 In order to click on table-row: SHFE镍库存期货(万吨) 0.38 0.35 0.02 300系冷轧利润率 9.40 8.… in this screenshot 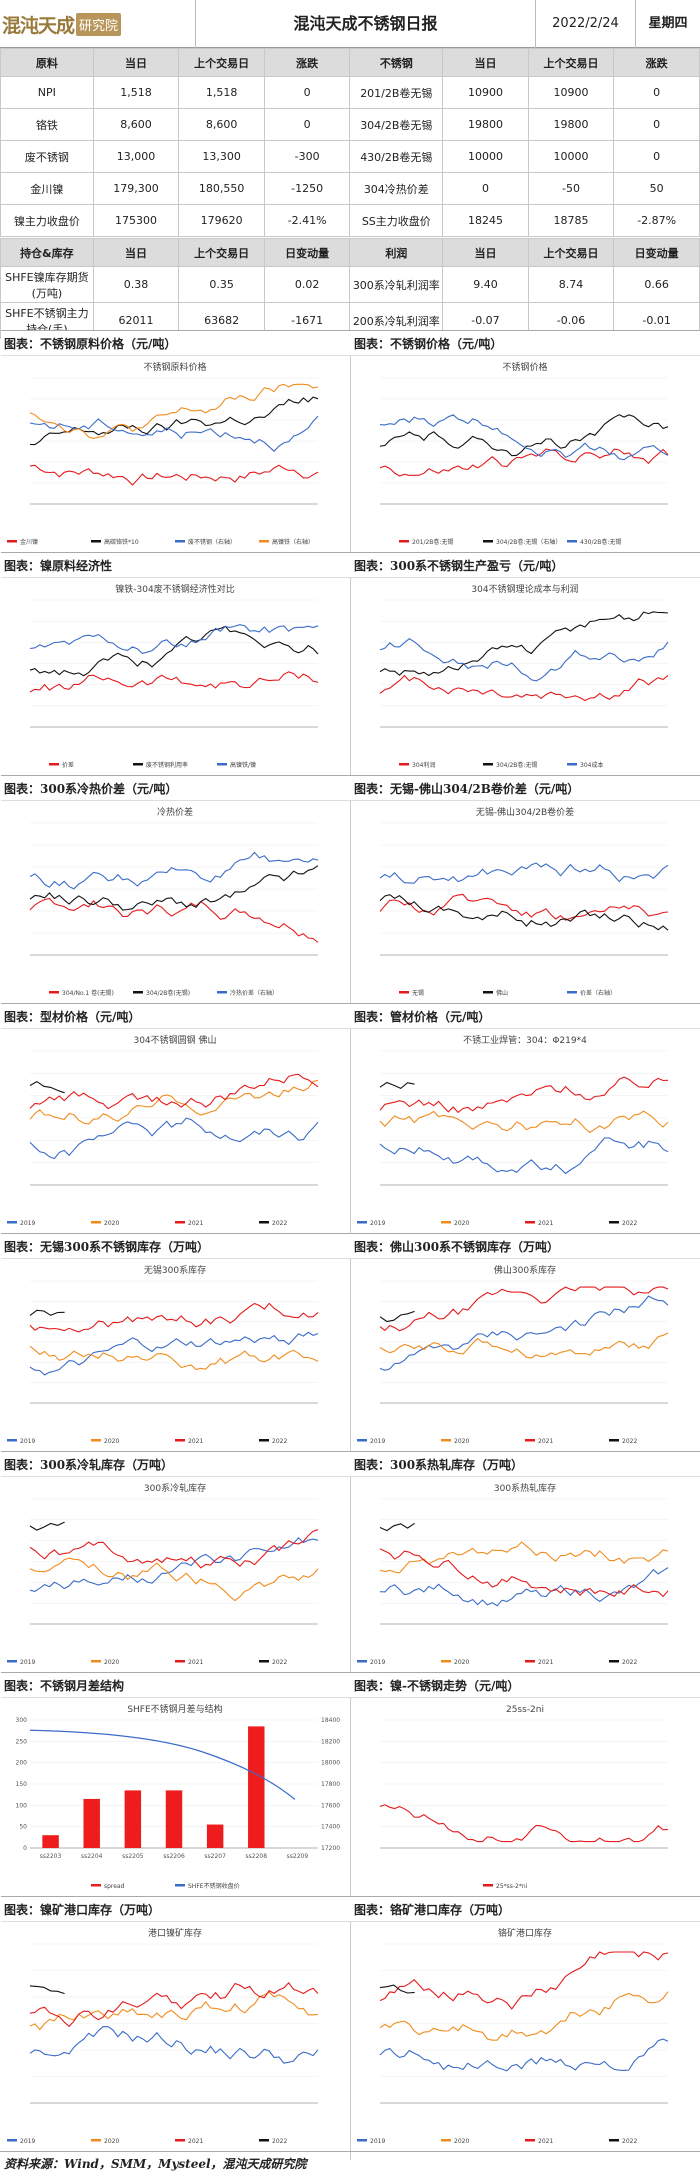, I will do `click(350, 284)`.